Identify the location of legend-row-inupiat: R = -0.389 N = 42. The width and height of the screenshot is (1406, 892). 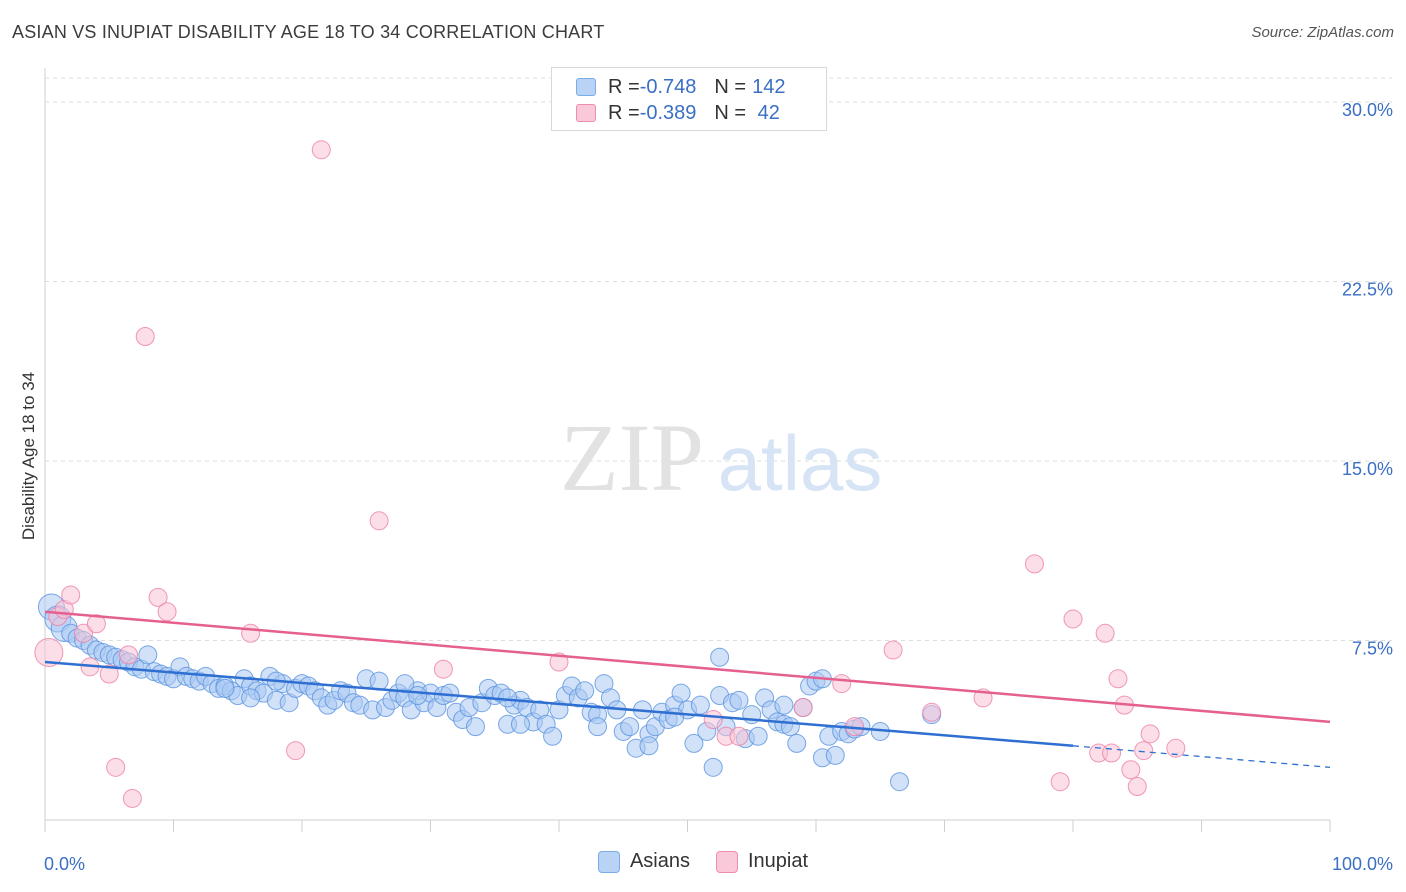
(678, 113).